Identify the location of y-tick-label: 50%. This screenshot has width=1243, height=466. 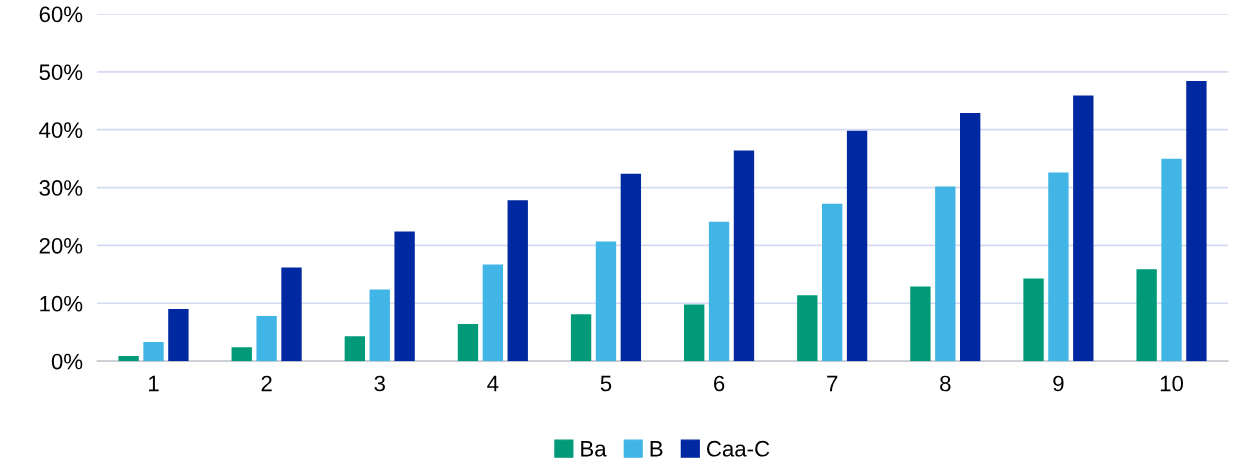
(61, 72).